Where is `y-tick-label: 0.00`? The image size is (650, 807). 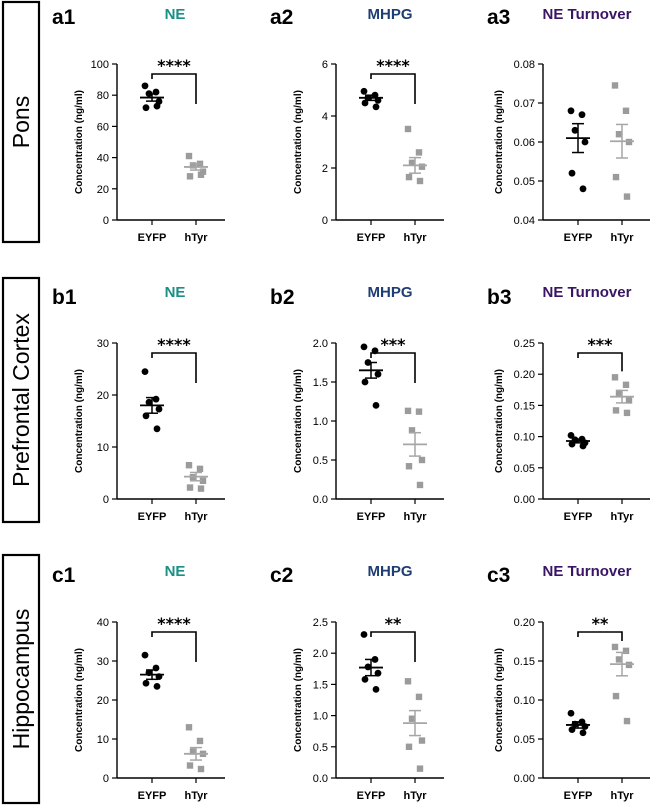 y-tick-label: 0.00 is located at coordinates (524, 500).